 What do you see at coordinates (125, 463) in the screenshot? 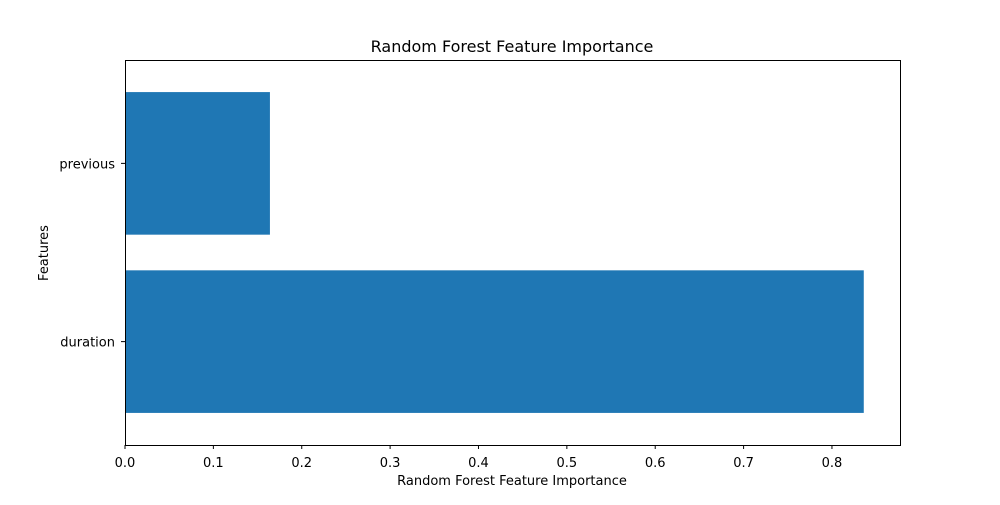
I see `x-tick-label: 0.0` at bounding box center [125, 463].